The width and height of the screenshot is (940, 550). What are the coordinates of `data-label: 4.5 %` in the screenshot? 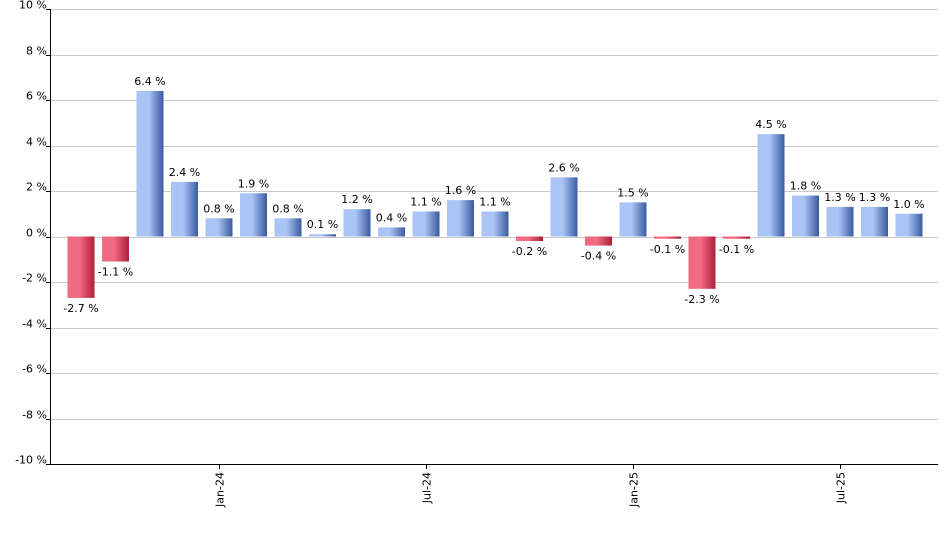 It's located at (770, 124).